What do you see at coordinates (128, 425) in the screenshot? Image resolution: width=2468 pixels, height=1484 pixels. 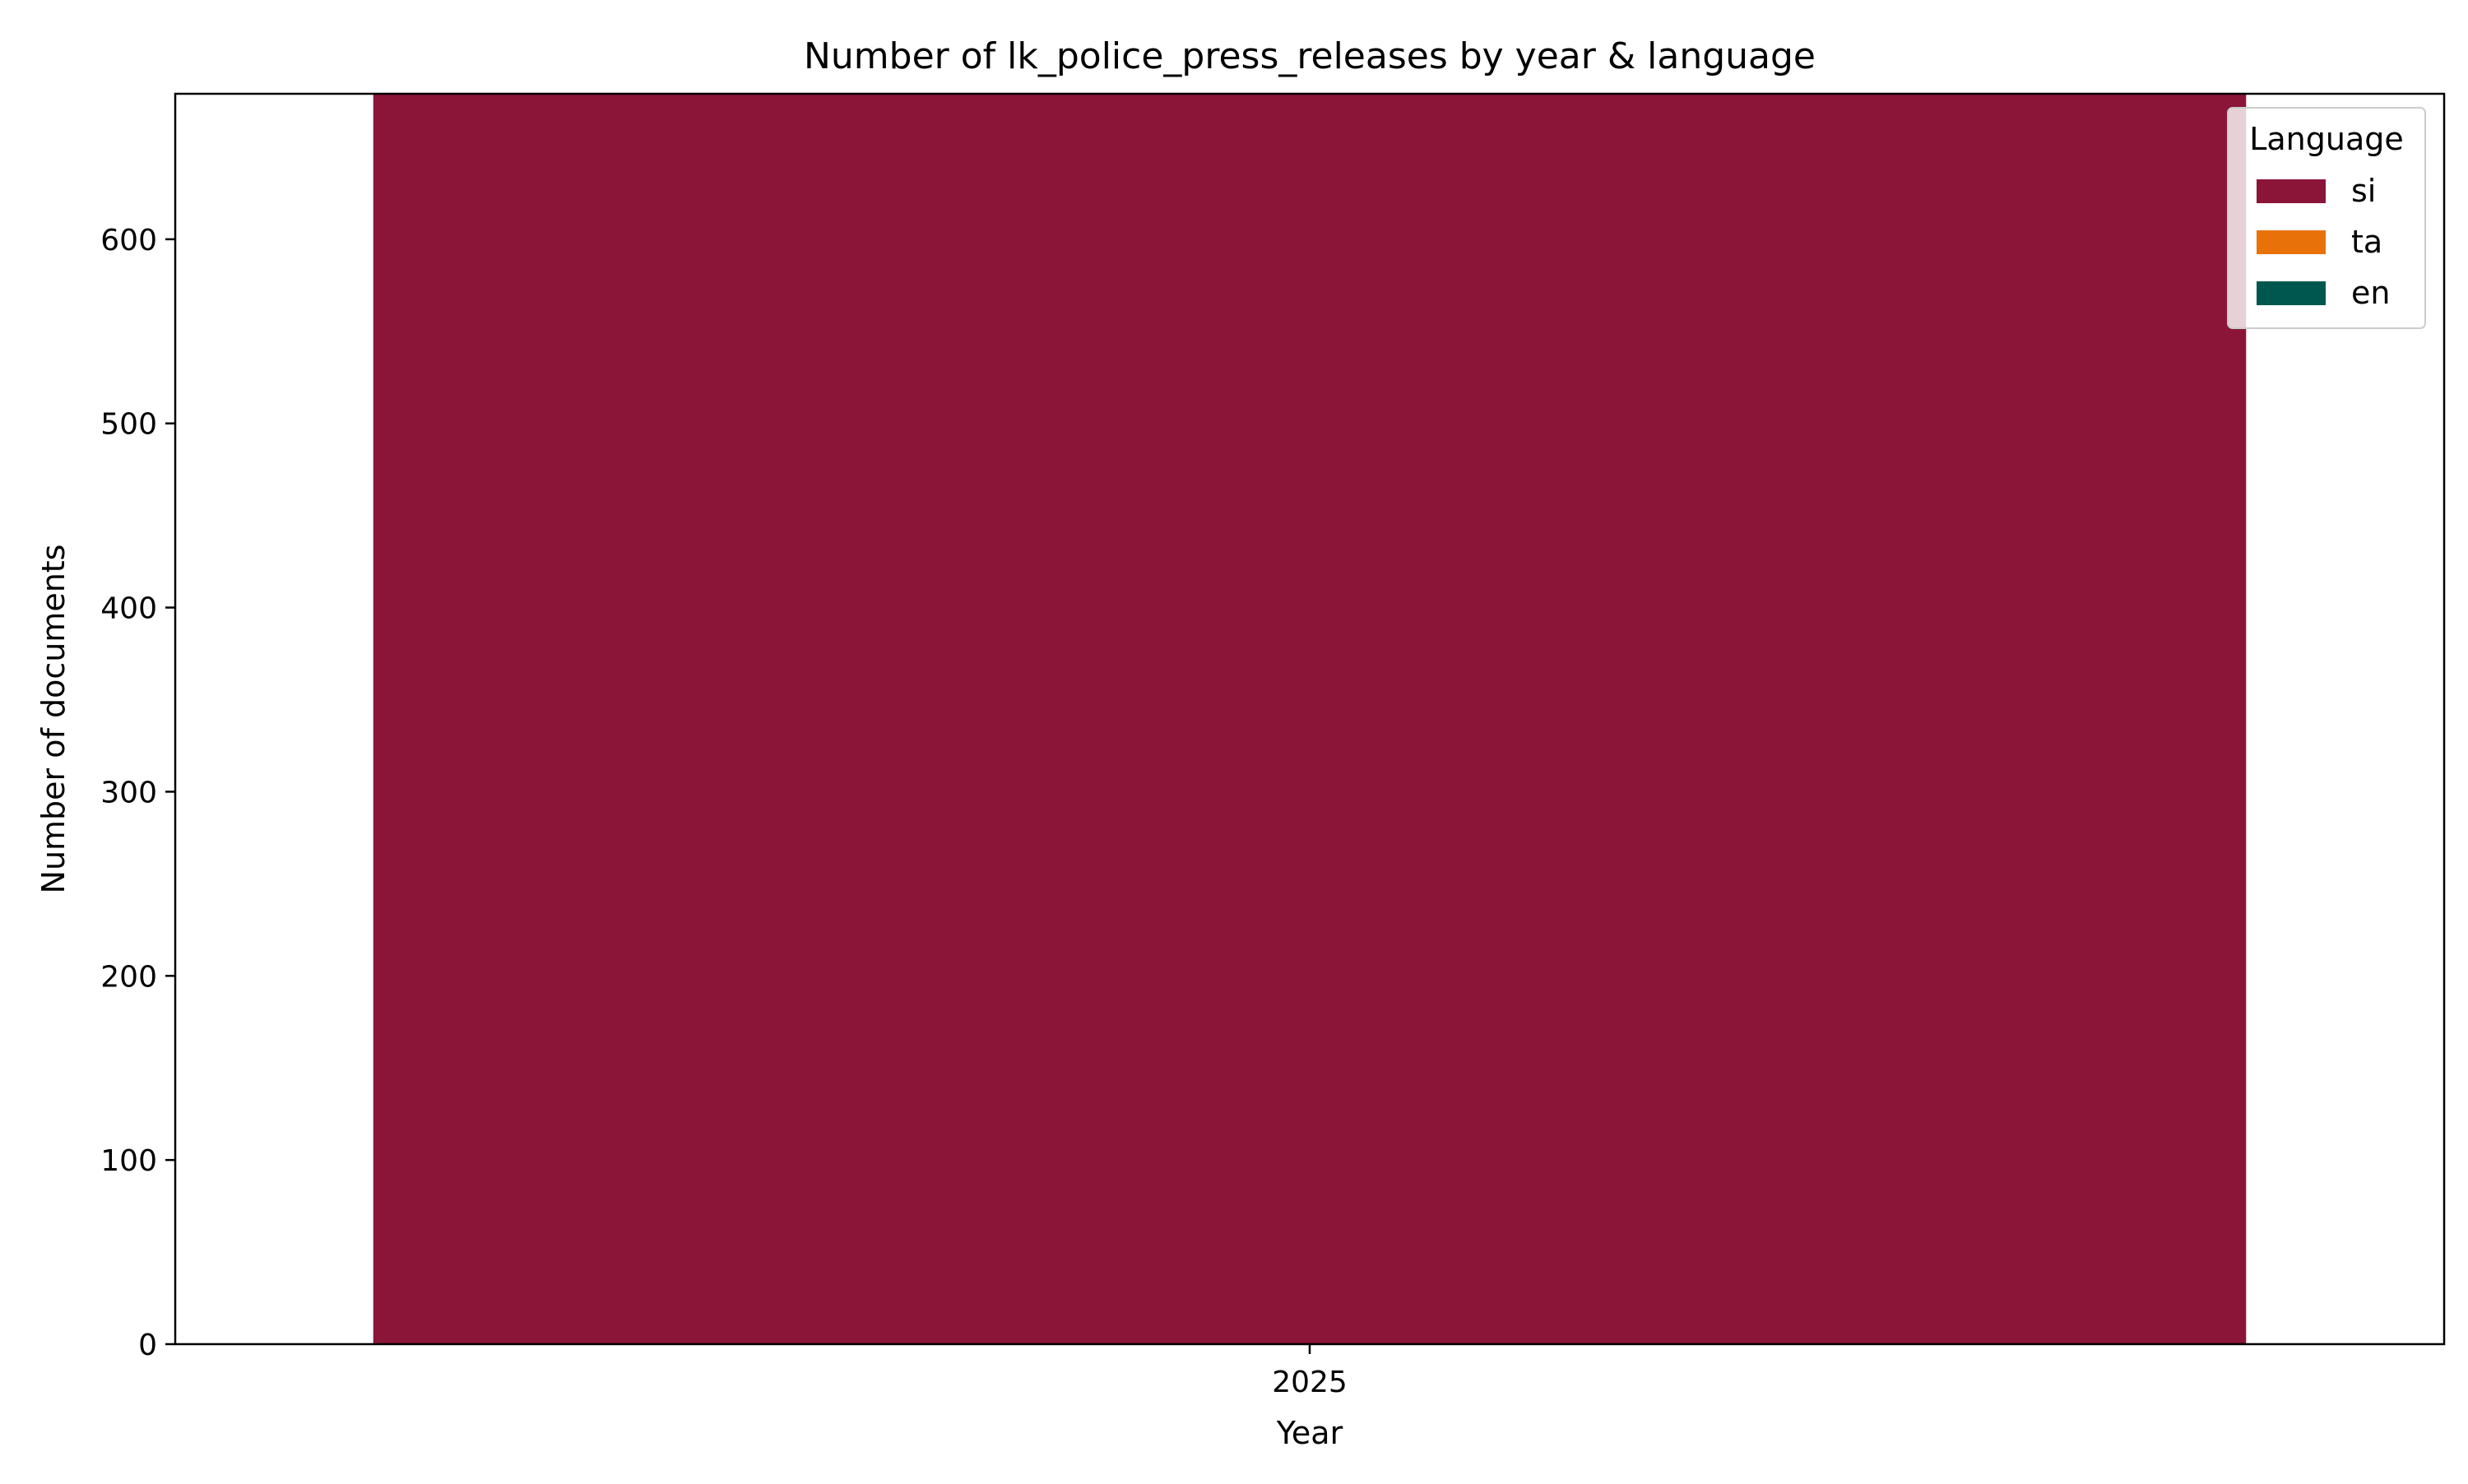 I see `y-tick-label-500: 500` at bounding box center [128, 425].